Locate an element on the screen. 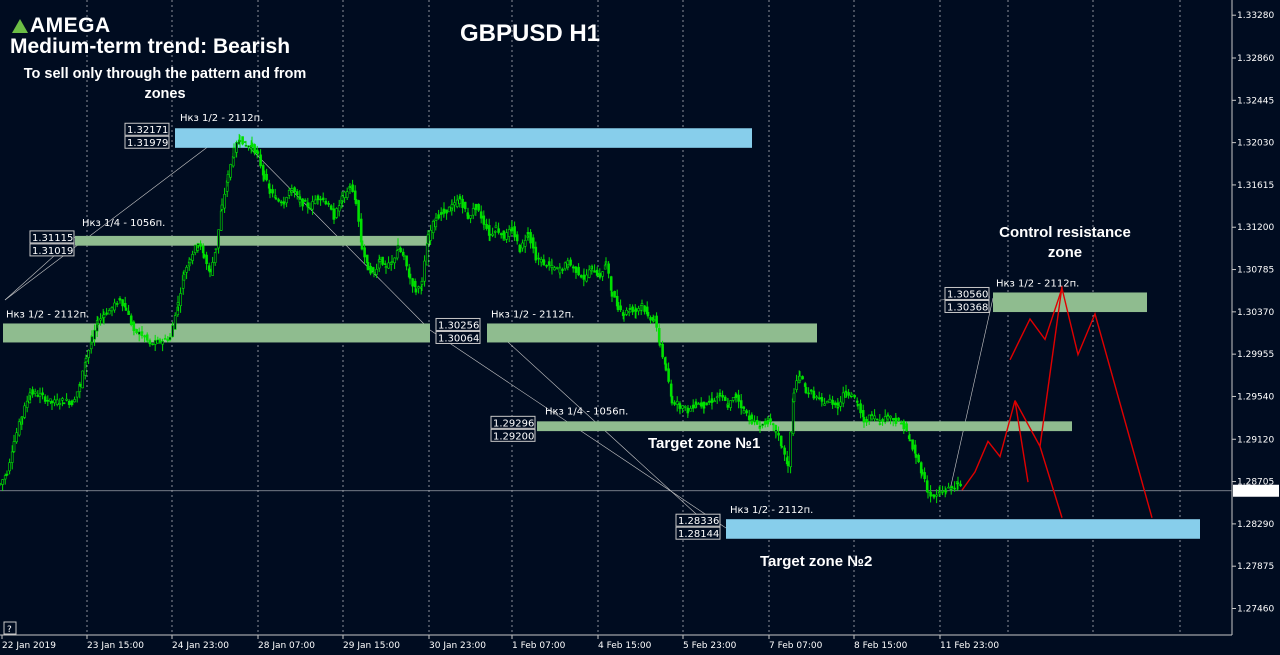  corner-box is located at coordinates (10, 628).